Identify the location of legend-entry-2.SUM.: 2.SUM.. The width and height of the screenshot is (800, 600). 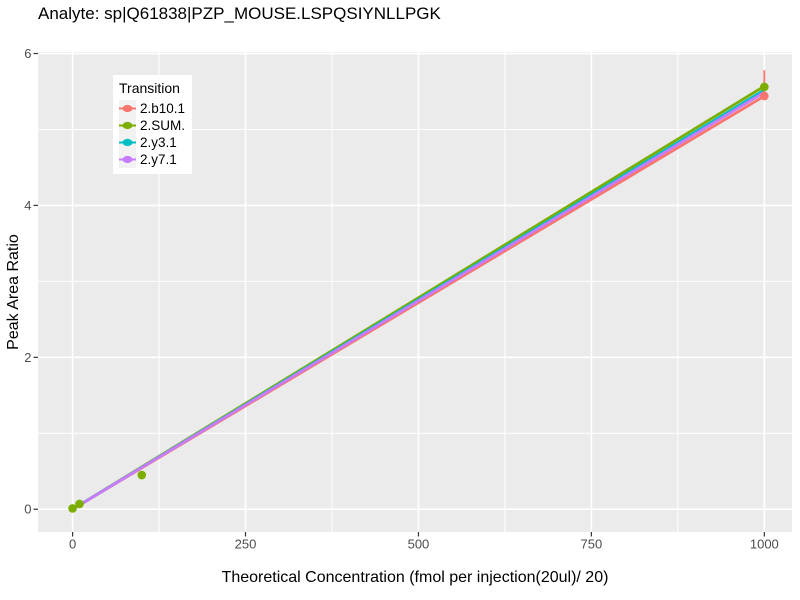
(152, 125).